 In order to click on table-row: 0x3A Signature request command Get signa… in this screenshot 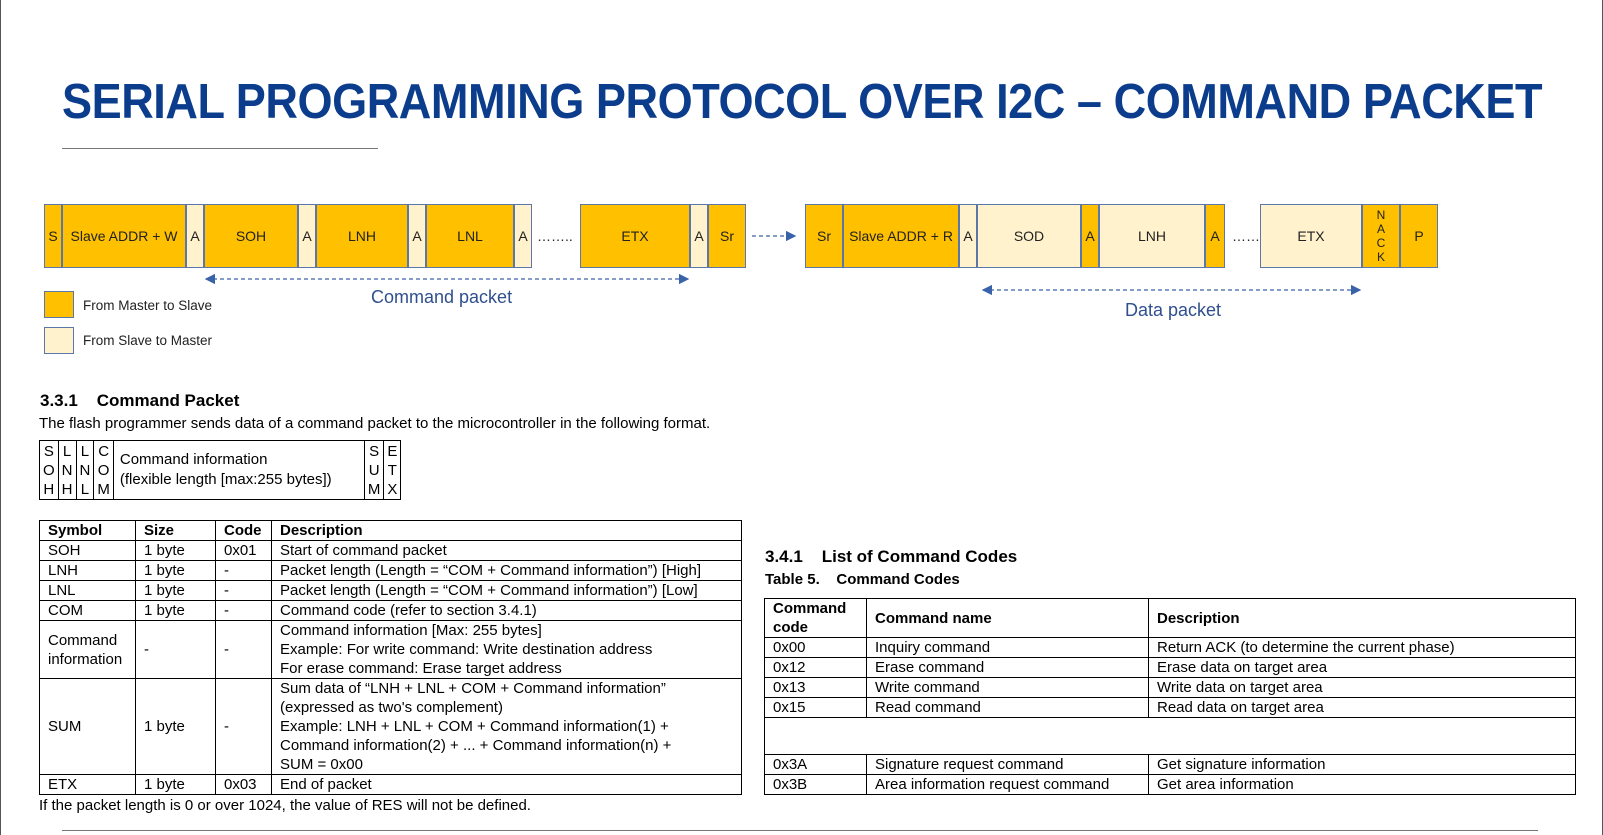, I will do `click(1170, 764)`.